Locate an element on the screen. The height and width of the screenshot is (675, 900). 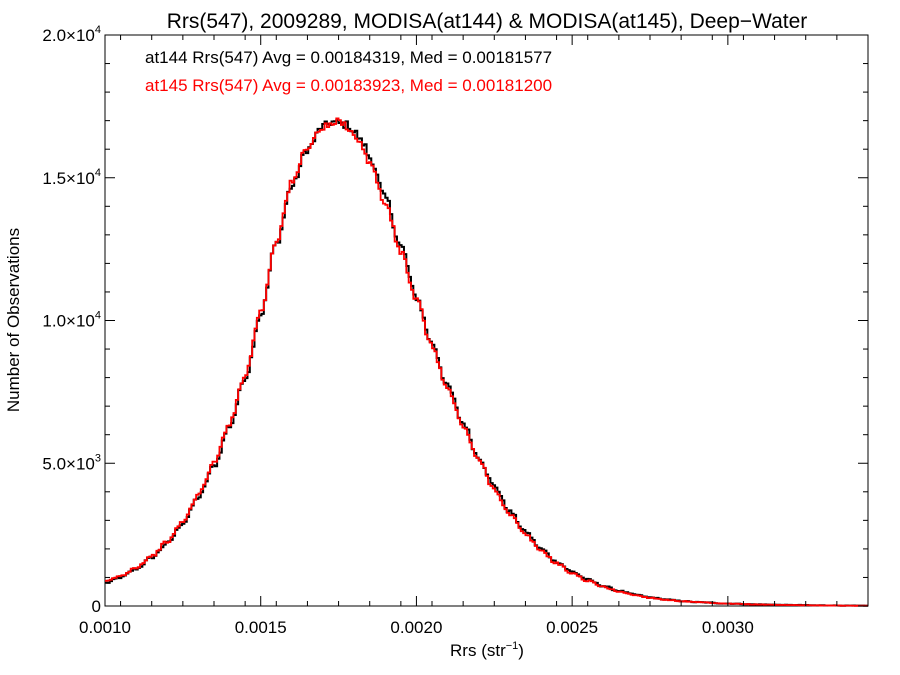
y-tick-exponent: 3 is located at coordinates (98, 458).